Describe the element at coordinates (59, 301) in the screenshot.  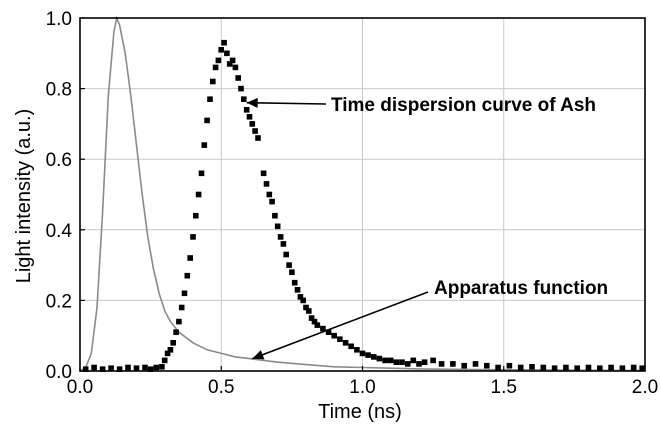
I see `y-tick-label: 0.2` at that location.